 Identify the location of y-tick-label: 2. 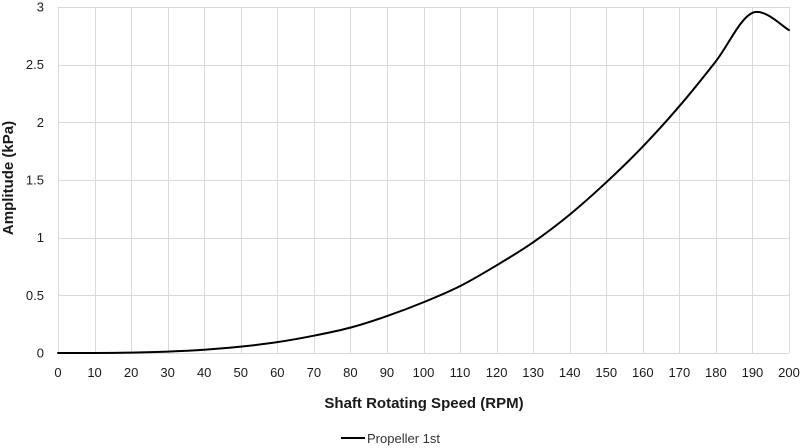
(40, 122).